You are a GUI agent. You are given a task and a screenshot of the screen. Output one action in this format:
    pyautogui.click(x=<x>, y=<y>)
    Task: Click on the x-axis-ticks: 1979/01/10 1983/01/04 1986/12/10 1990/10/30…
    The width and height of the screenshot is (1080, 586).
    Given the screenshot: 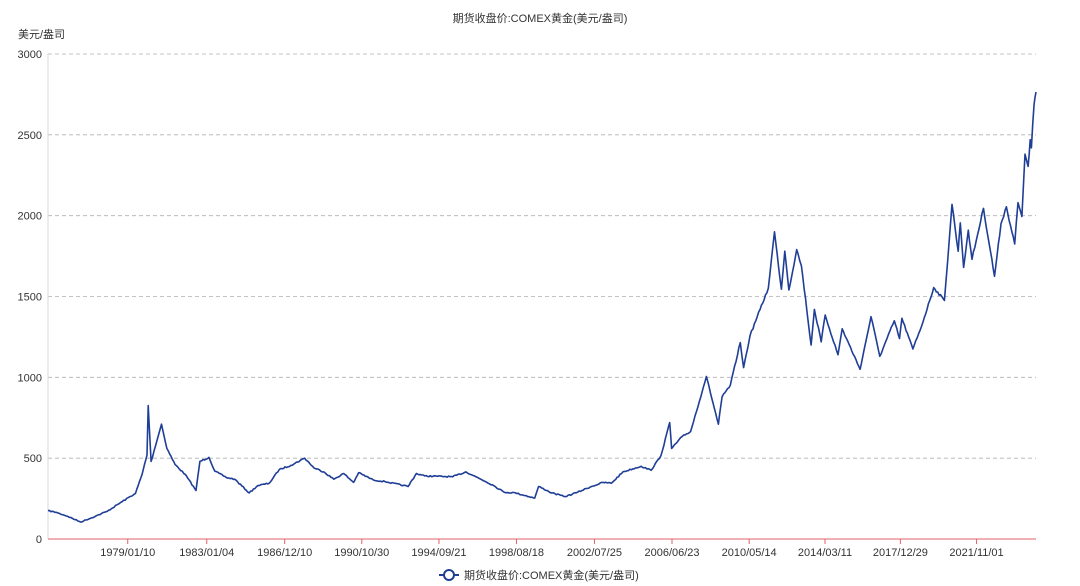 What is the action you would take?
    pyautogui.click(x=552, y=549)
    